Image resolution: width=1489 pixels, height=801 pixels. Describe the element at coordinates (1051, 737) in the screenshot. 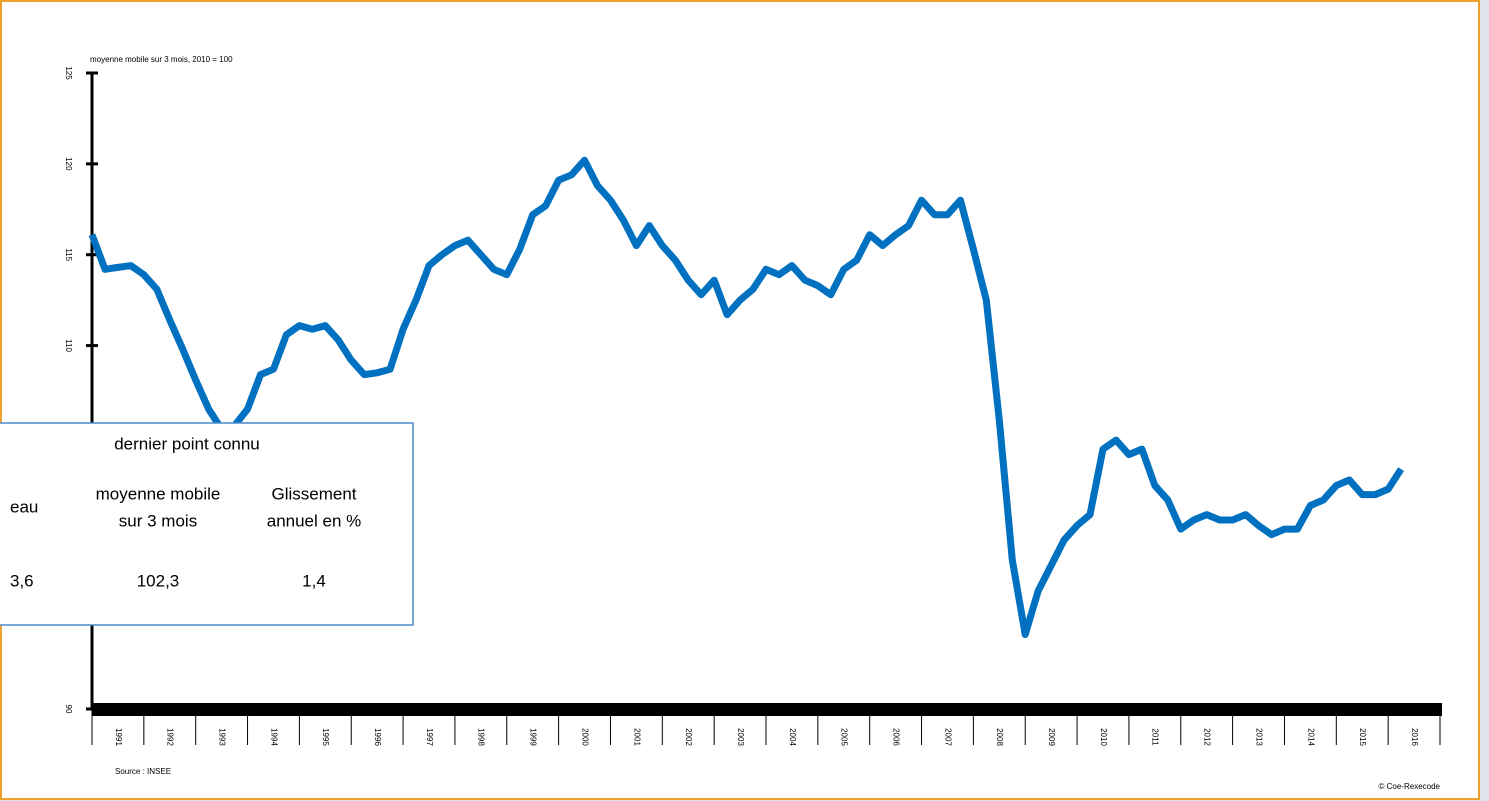

I see `x-tick-label: 2009` at that location.